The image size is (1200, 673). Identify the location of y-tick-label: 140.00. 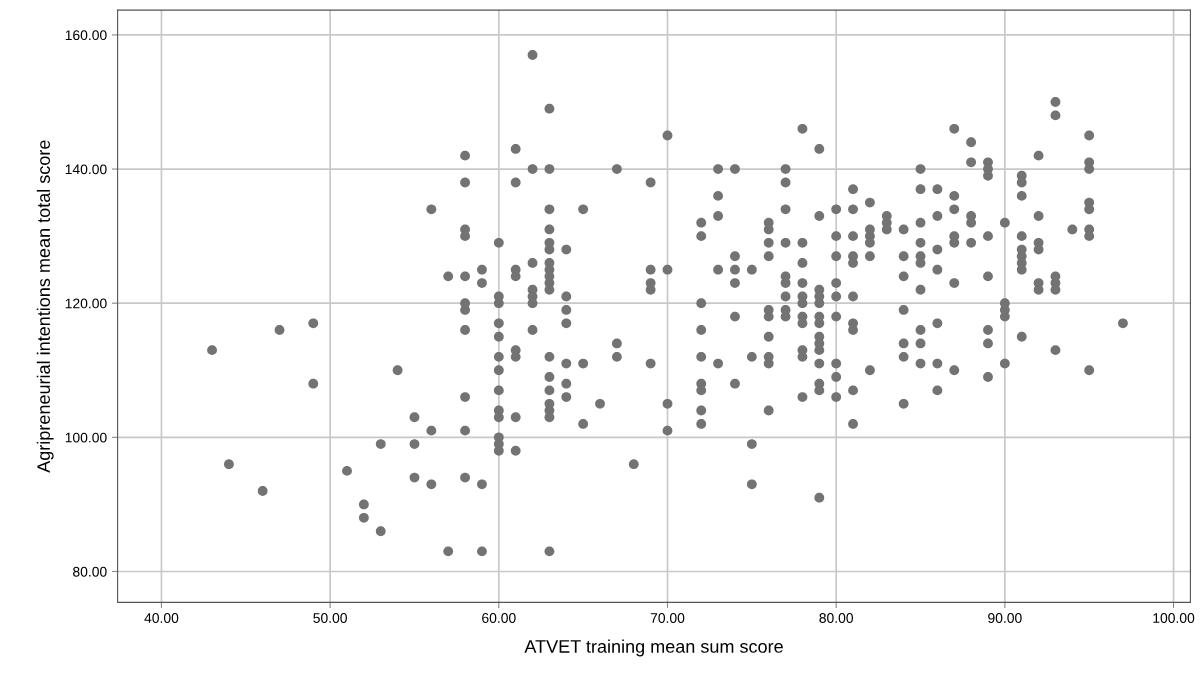
(86, 169).